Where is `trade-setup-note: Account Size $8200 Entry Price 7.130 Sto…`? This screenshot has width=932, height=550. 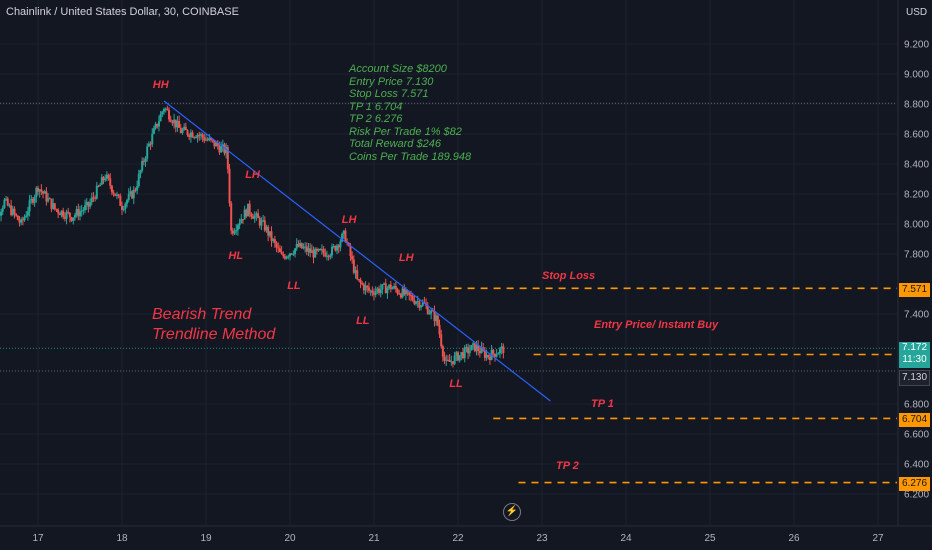 trade-setup-note: Account Size $8200 Entry Price 7.130 Sto… is located at coordinates (410, 113).